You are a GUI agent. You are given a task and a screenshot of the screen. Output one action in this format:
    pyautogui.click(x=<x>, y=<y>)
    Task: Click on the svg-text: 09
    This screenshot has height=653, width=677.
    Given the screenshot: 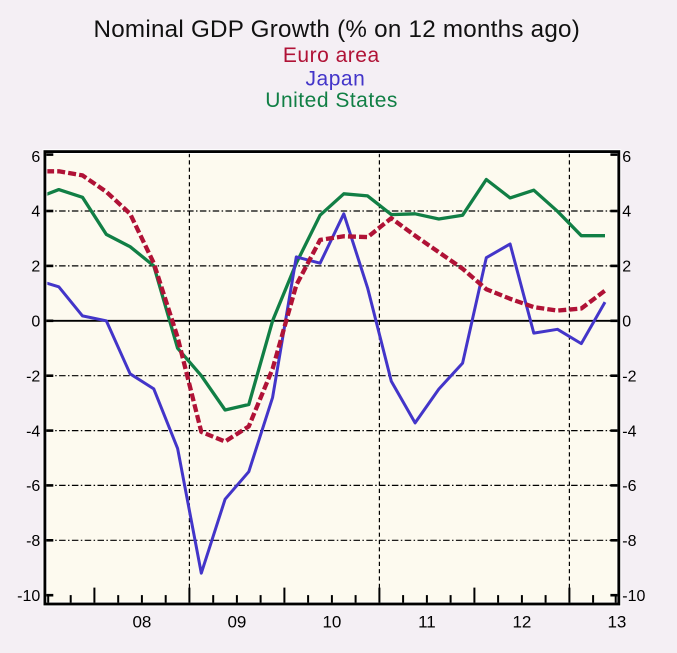 What is the action you would take?
    pyautogui.click(x=236, y=622)
    